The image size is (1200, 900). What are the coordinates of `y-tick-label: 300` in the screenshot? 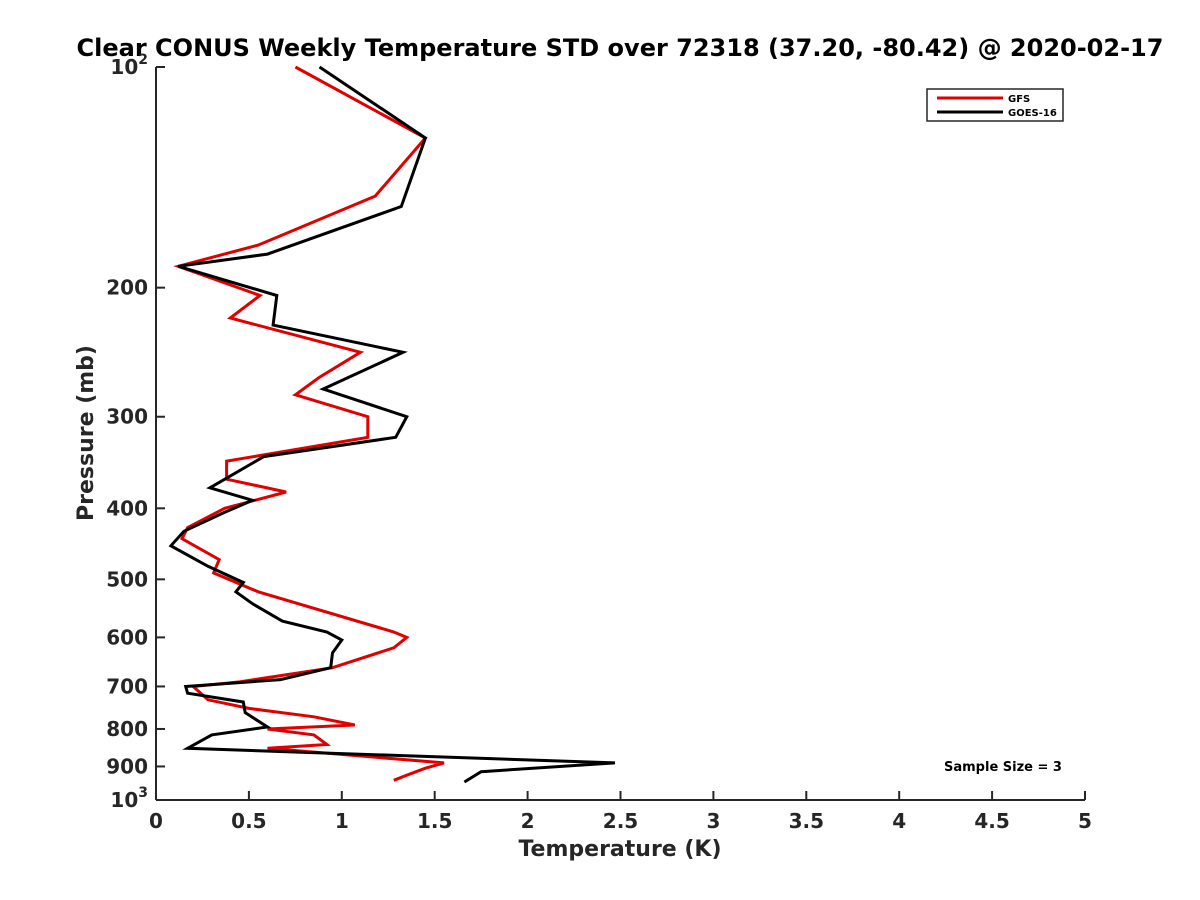 It's located at (127, 417).